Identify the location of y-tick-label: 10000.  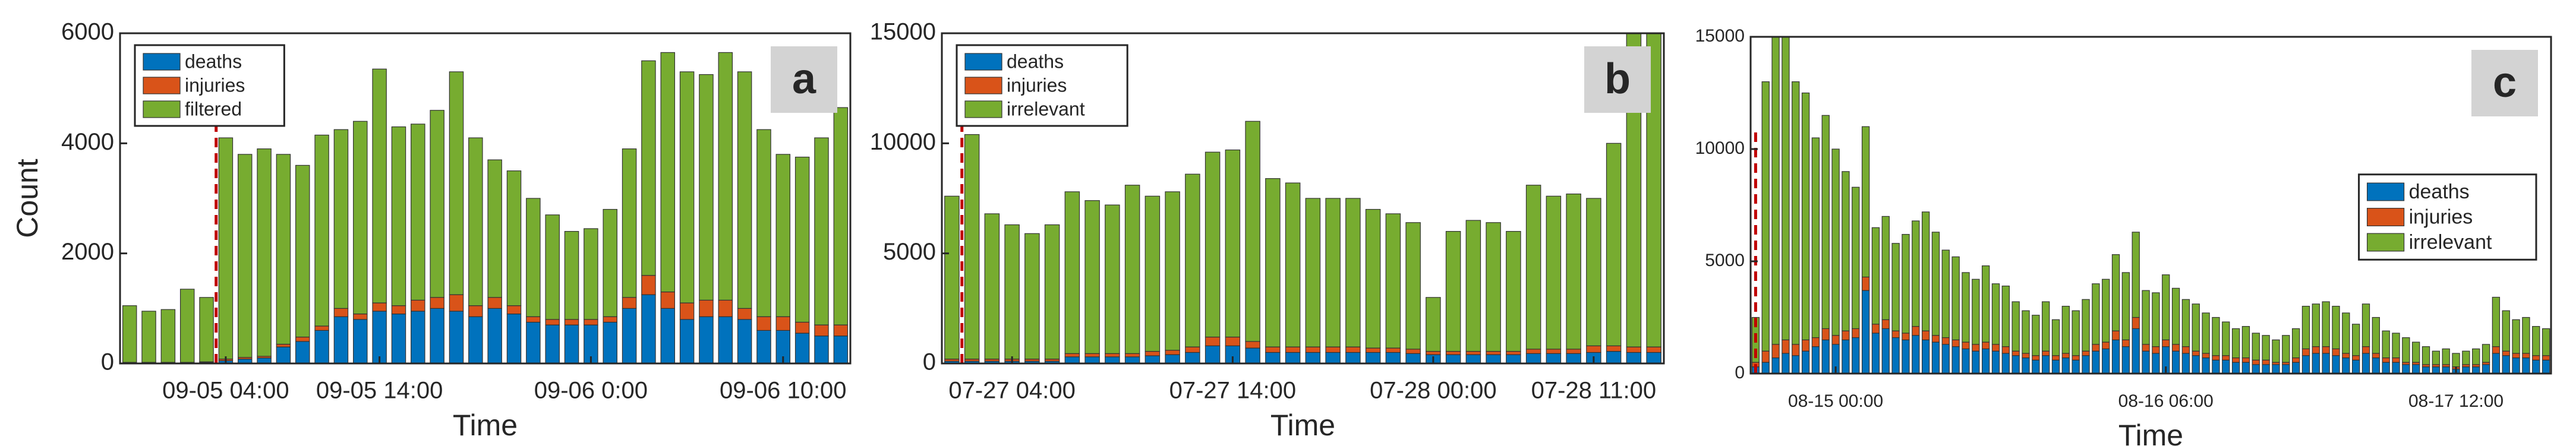
(1720, 148).